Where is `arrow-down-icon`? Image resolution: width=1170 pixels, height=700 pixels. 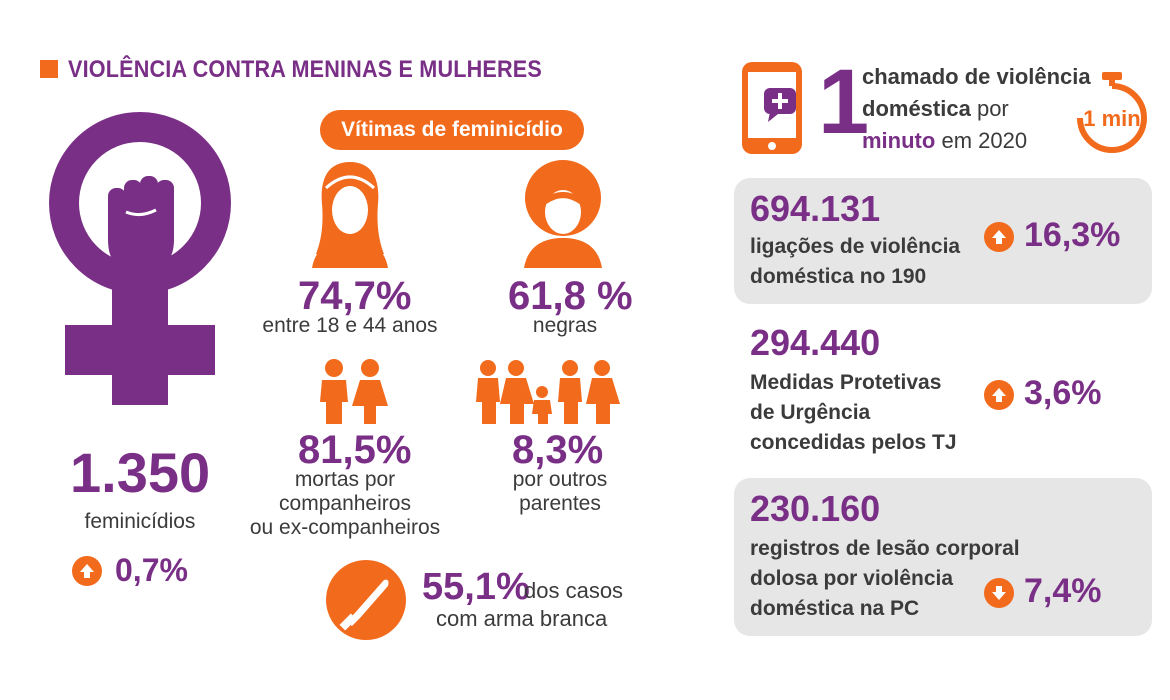
arrow-down-icon is located at coordinates (999, 593).